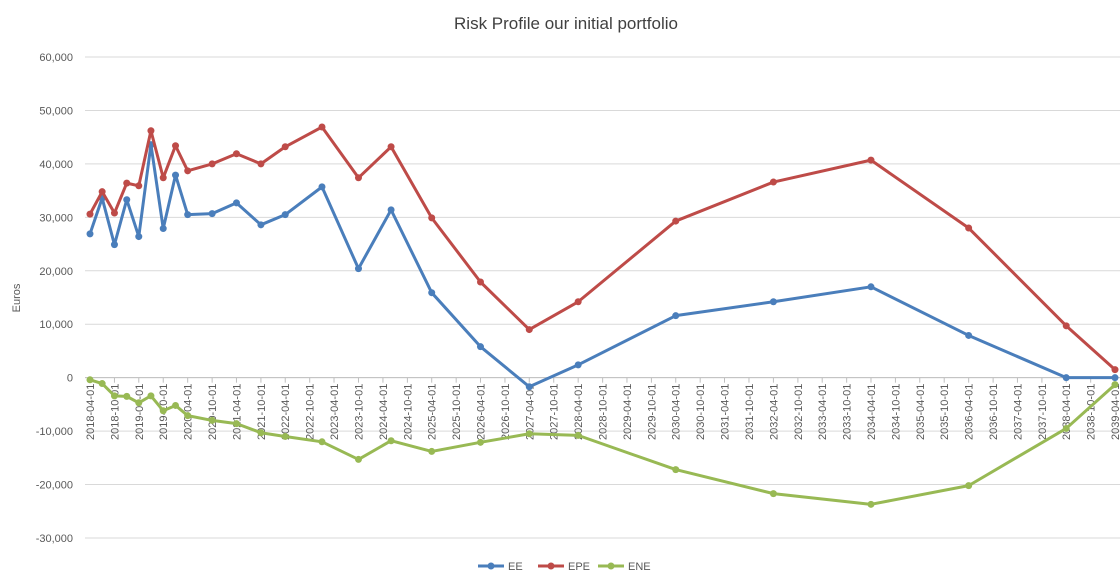 This screenshot has width=1120, height=574. I want to click on y-tick-label: -30,000, so click(54, 539).